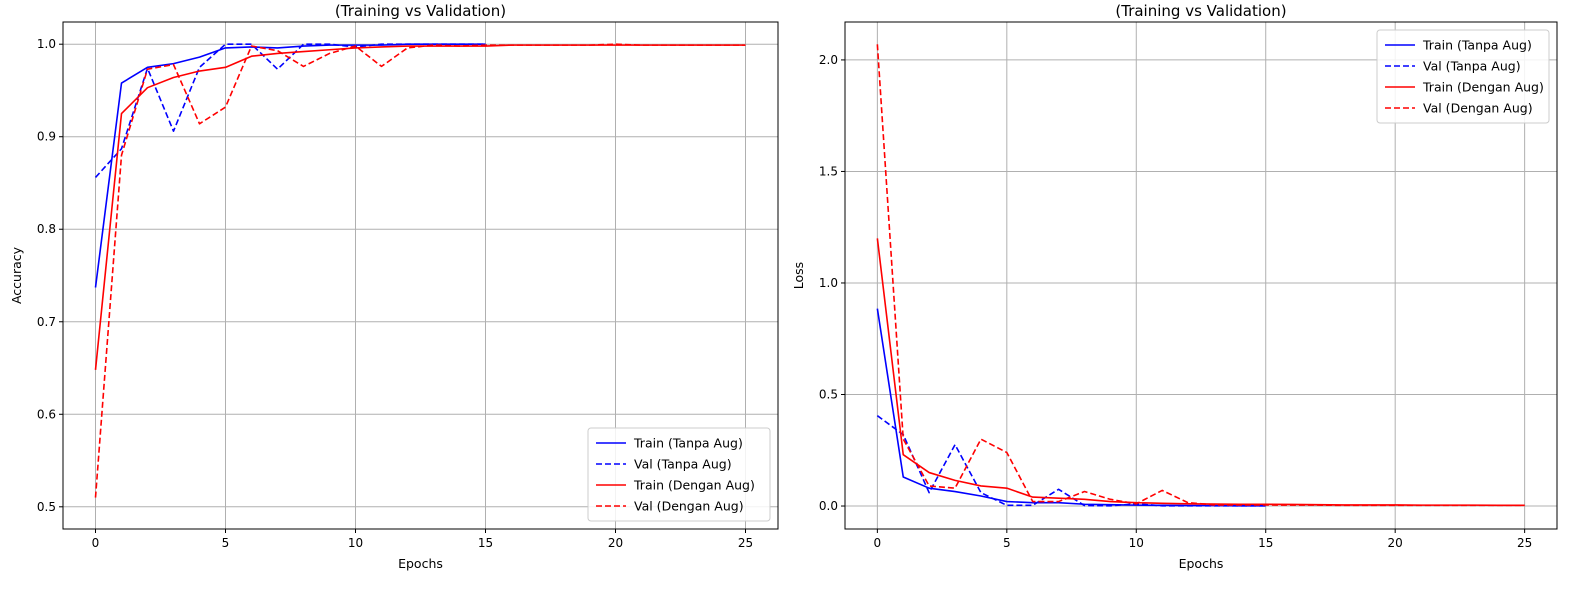 This screenshot has height=590, width=1589. I want to click on y-tick-label: 0.7, so click(46, 322).